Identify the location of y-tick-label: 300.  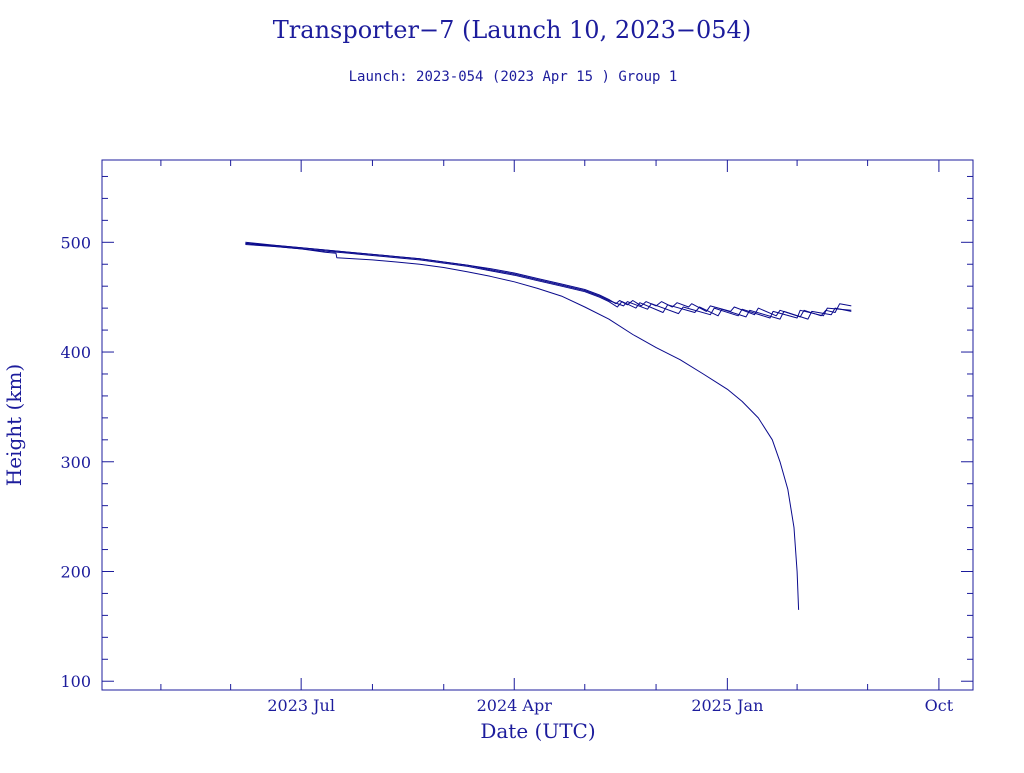
(75, 462).